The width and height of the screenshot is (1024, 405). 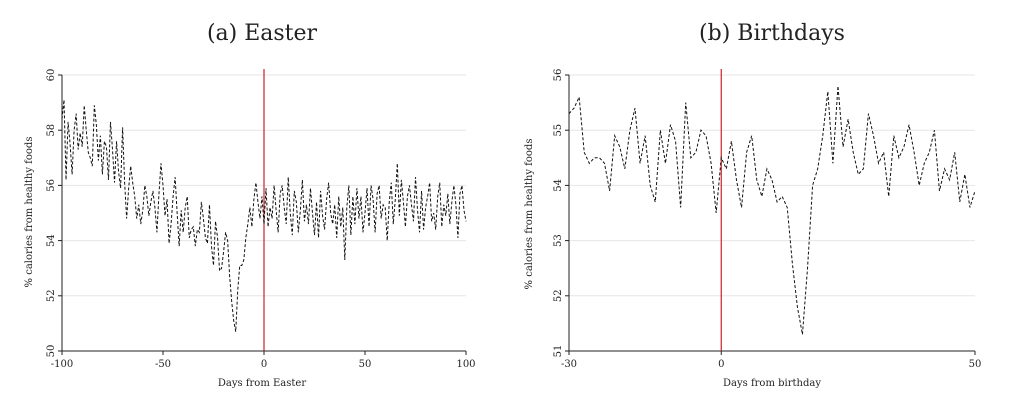 What do you see at coordinates (465, 364) in the screenshot?
I see `x-tick-label: 100` at bounding box center [465, 364].